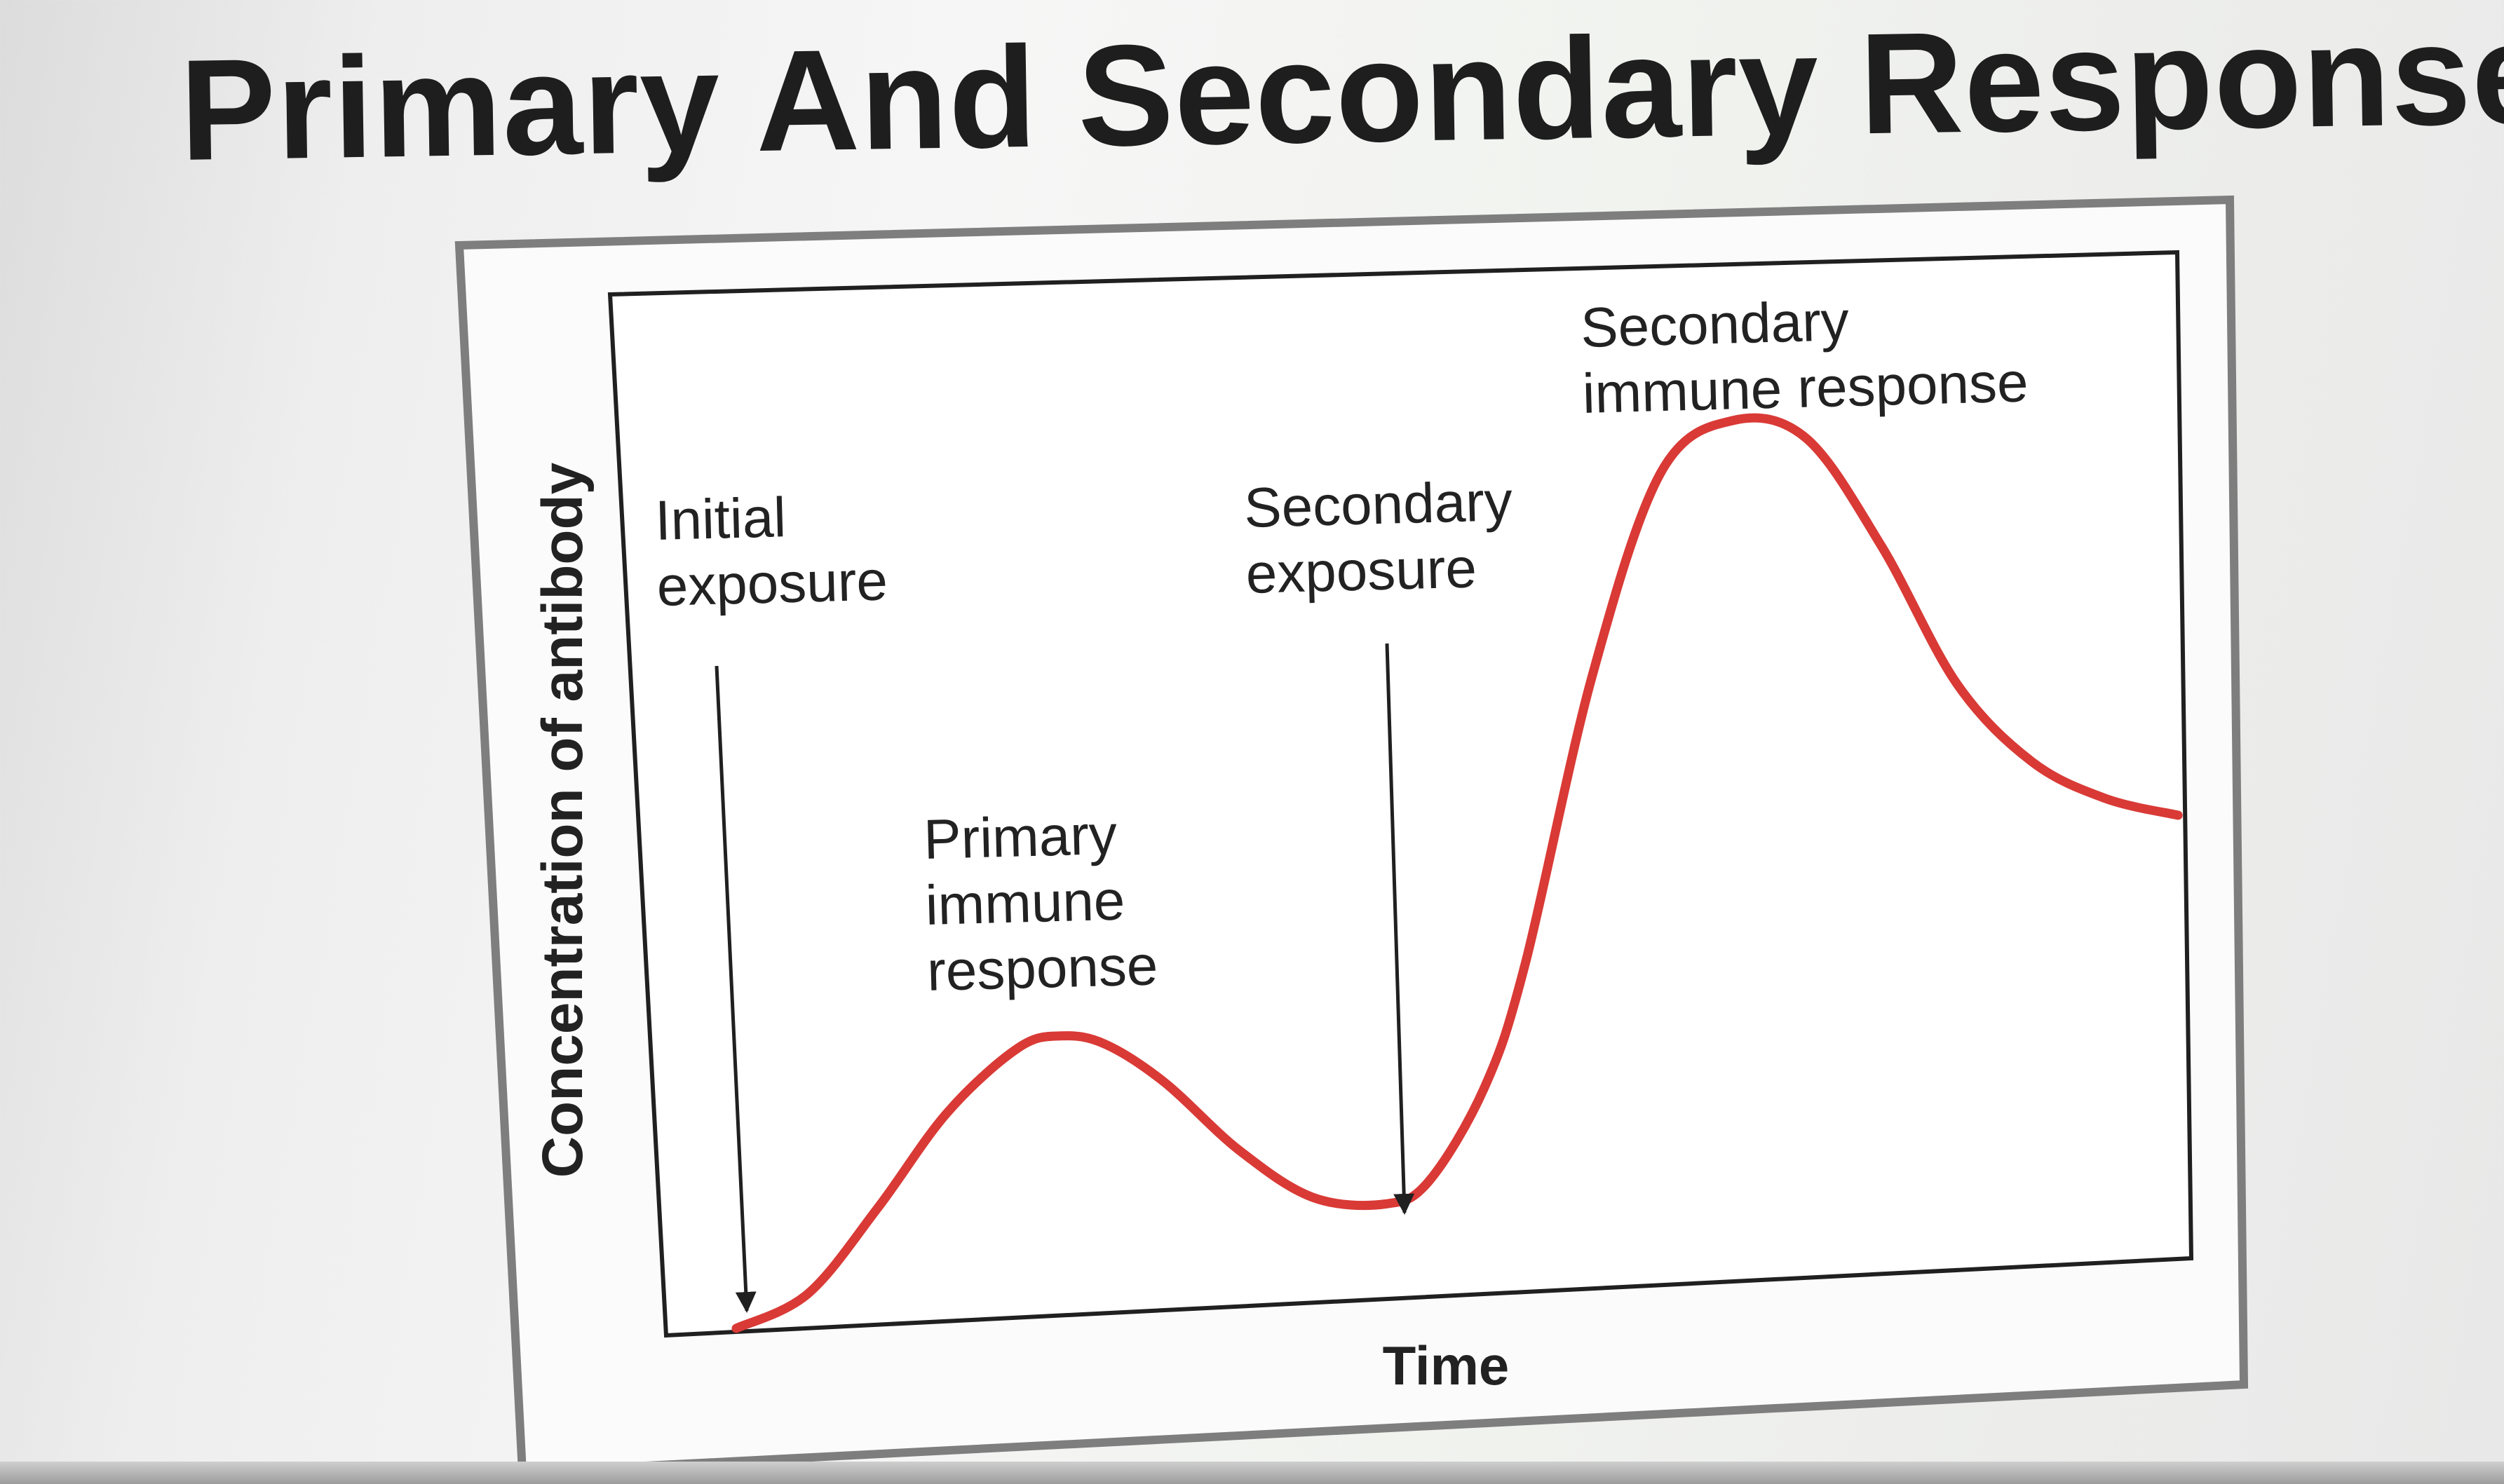 This screenshot has height=1484, width=2504. Describe the element at coordinates (1804, 355) in the screenshot. I see `annotation-secondary-response: Secondaryimmune response` at that location.